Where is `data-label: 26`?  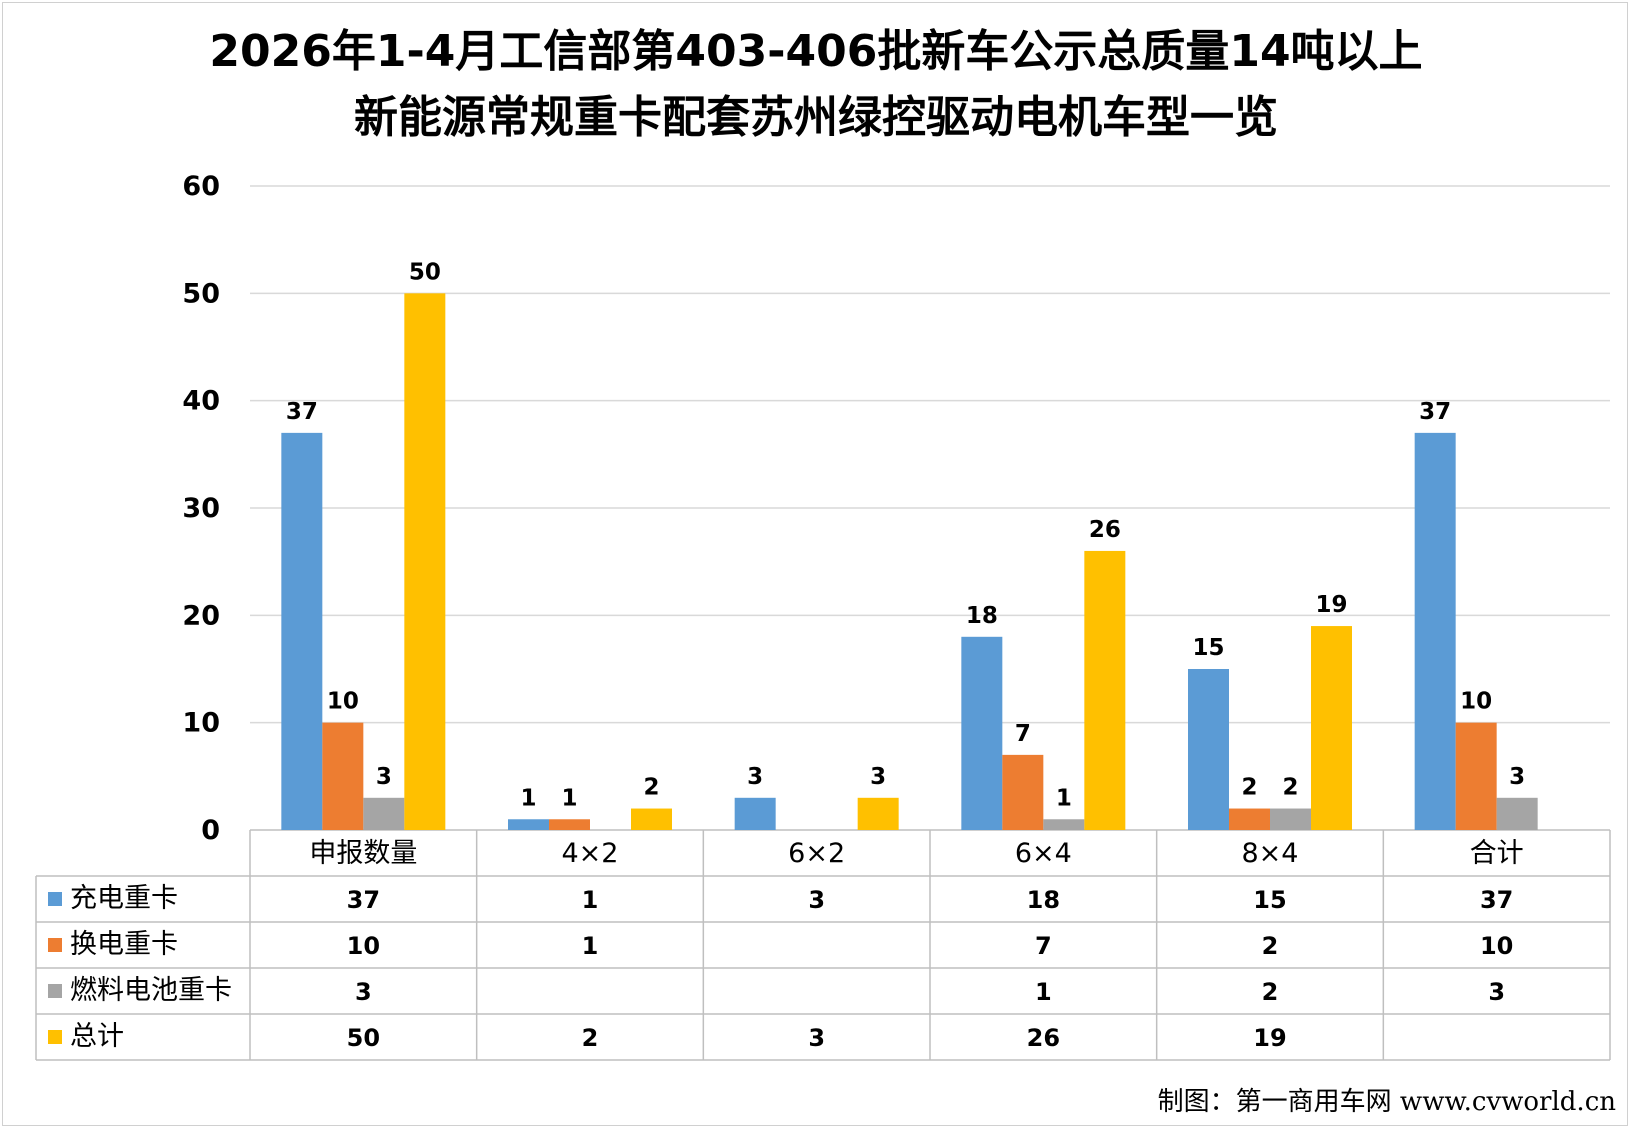 data-label: 26 is located at coordinates (1105, 530).